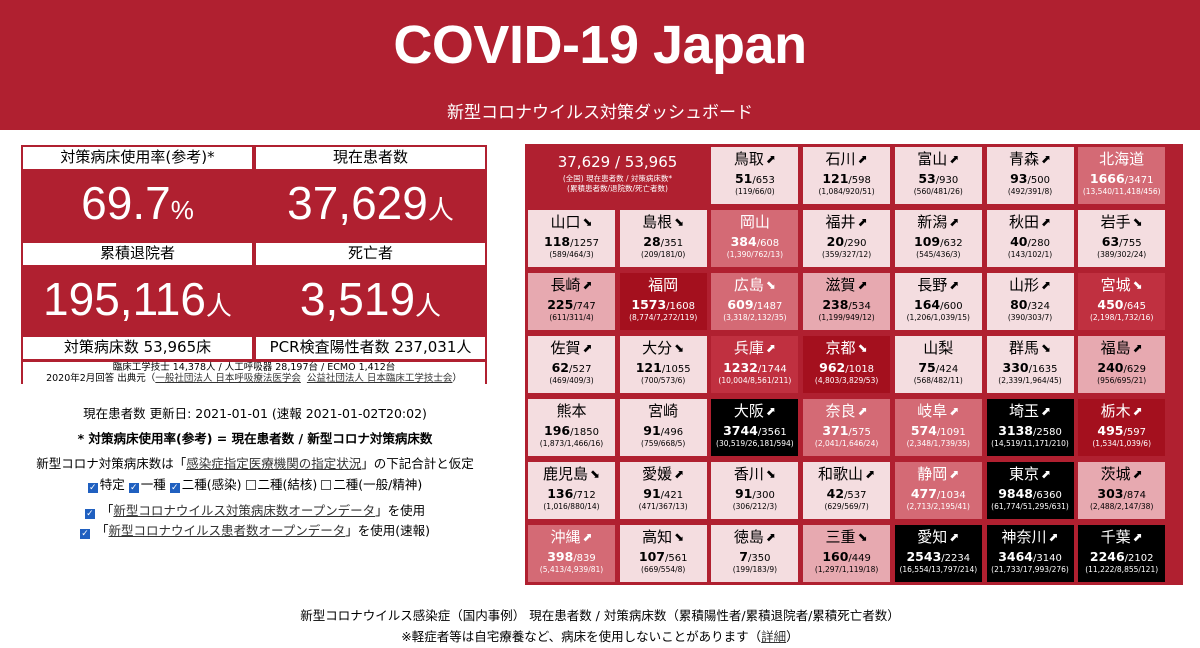 The image size is (1200, 648). I want to click on prefecture-name-text: 熊本, so click(571, 411).